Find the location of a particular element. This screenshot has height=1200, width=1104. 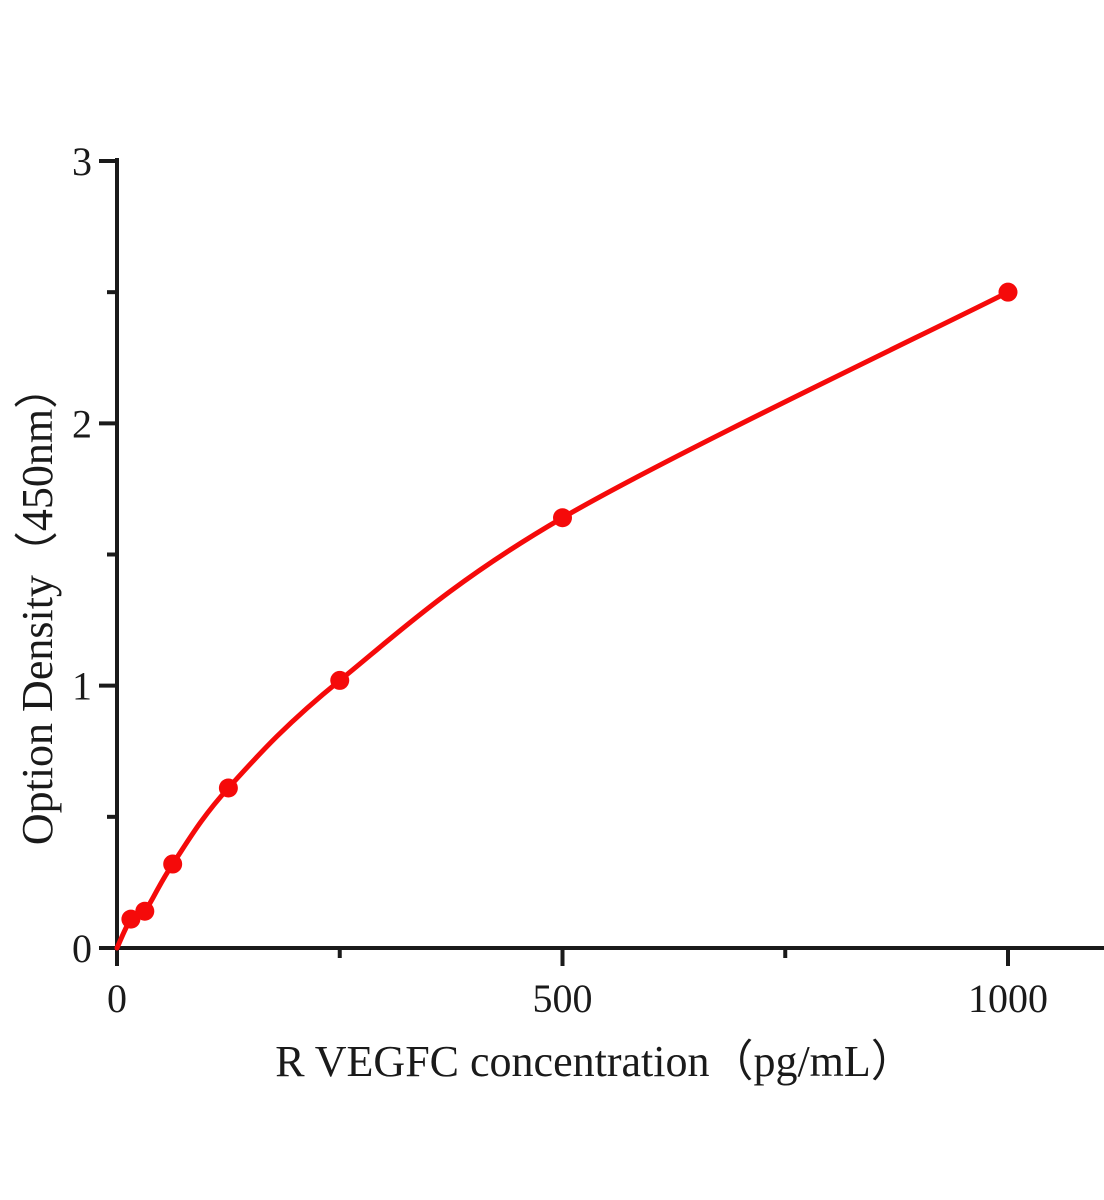

y-axis-title: Option Density（450nm） is located at coordinates (37, 605).